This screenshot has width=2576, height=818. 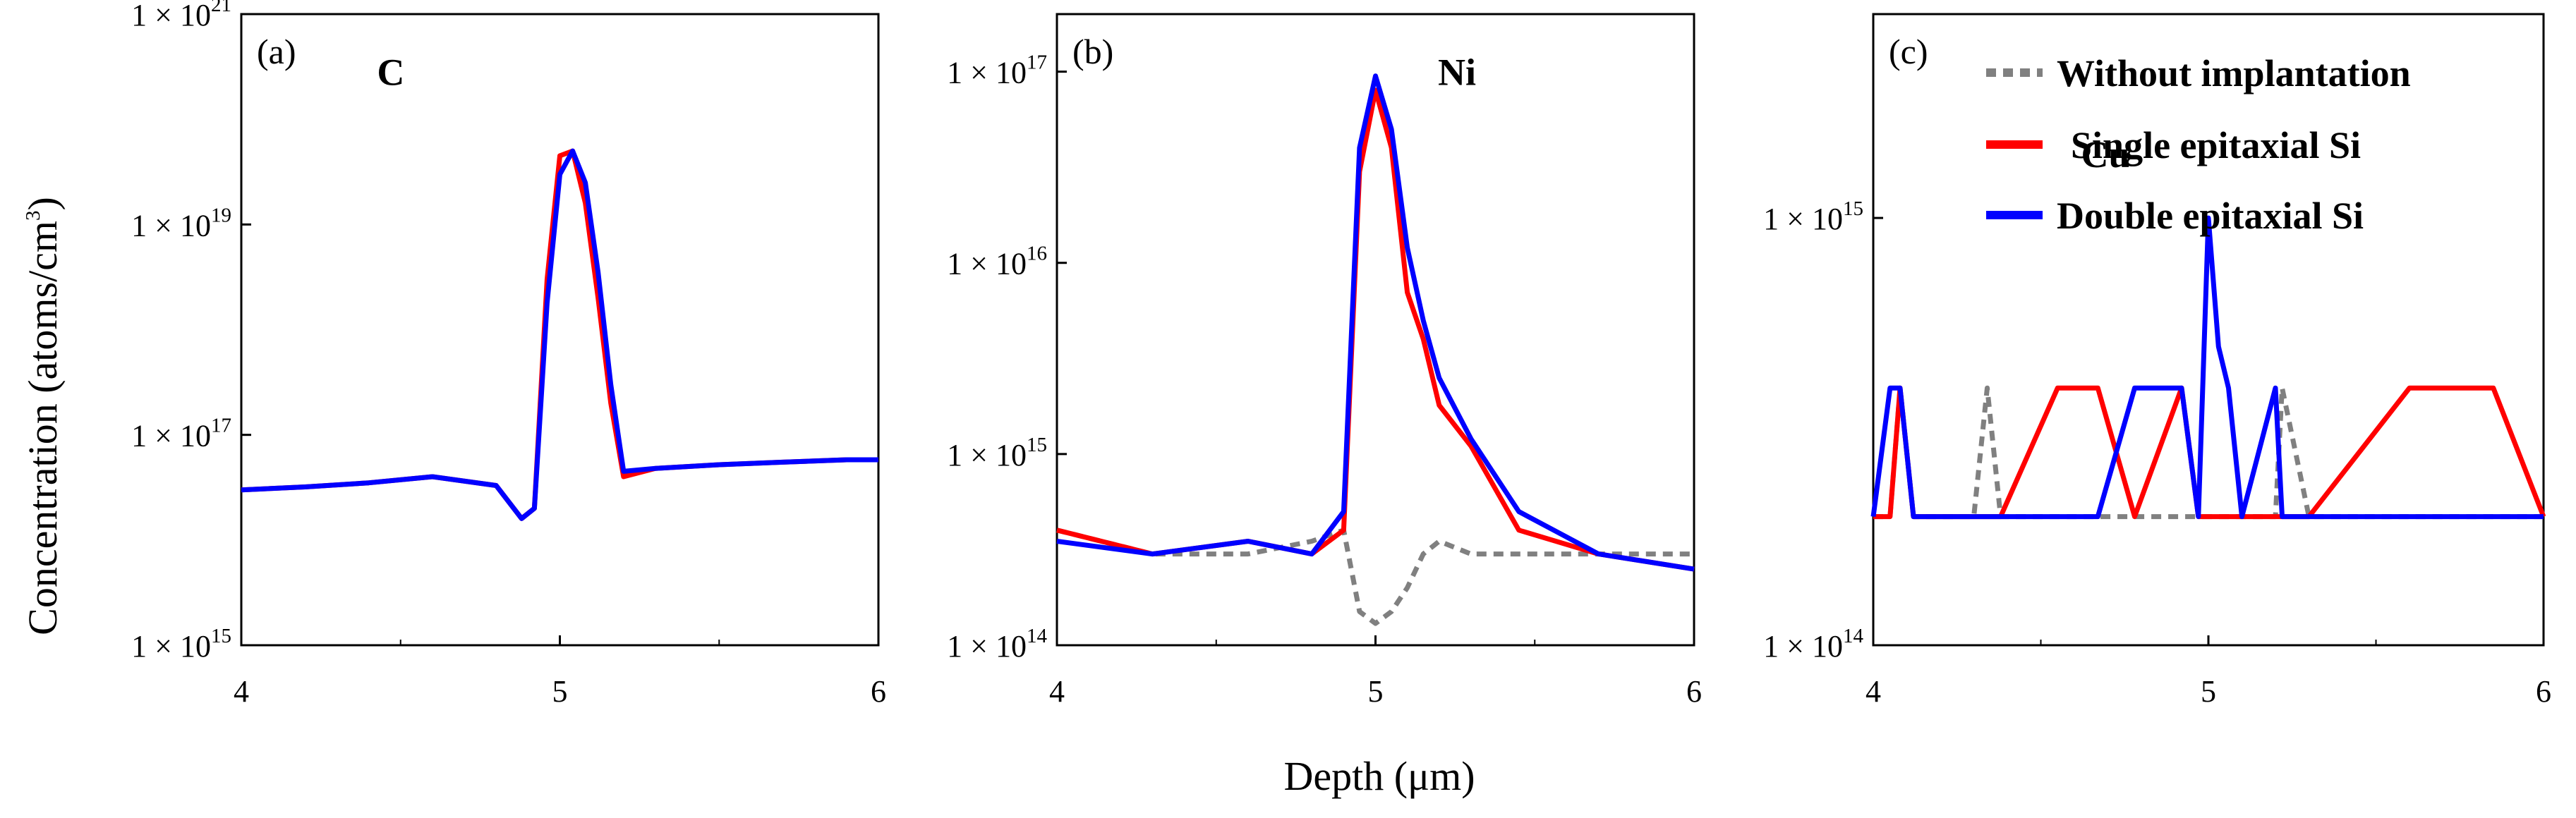 I want to click on y-tick-label-a-0: 1 × 10¹⁵, so click(x=181, y=645).